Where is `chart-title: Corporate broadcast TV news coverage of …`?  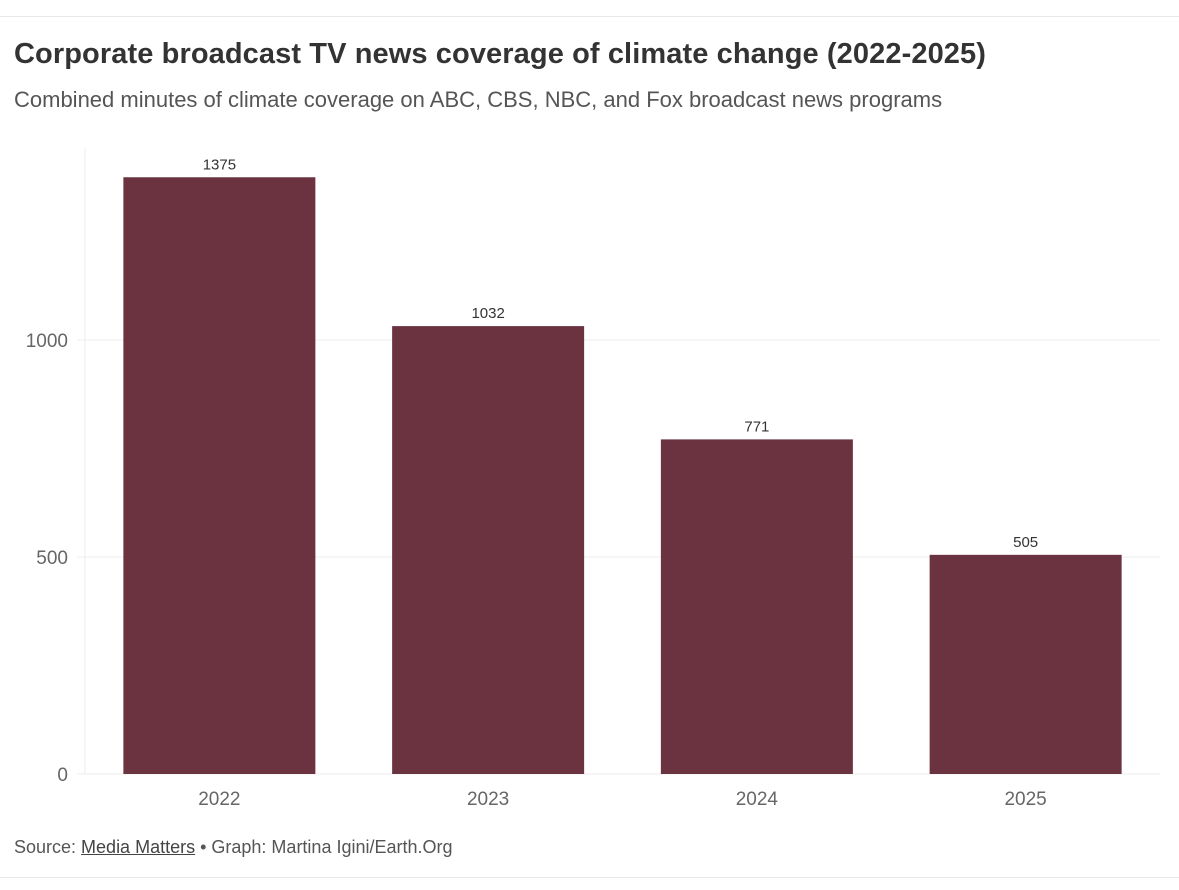
chart-title: Corporate broadcast TV news coverage of … is located at coordinates (500, 54).